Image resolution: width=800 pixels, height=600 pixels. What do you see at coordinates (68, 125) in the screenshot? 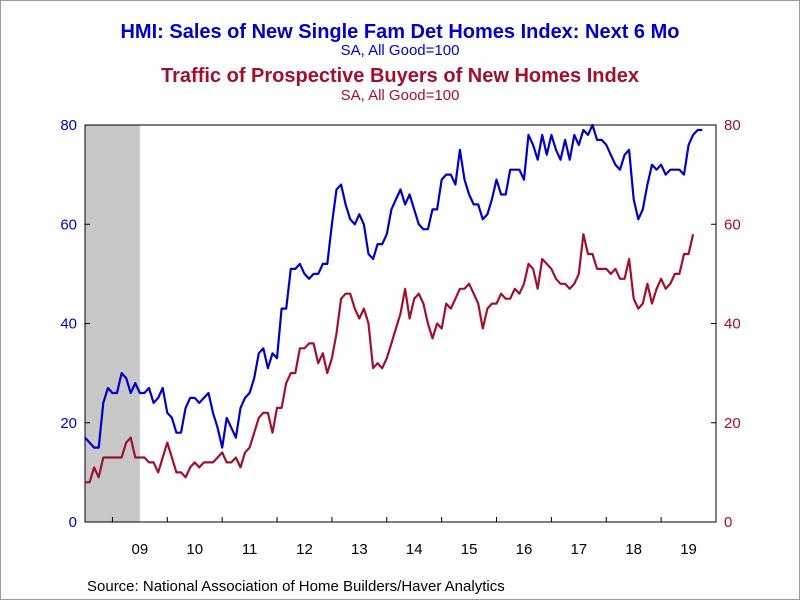
I see `y-left-tick-label: 80` at bounding box center [68, 125].